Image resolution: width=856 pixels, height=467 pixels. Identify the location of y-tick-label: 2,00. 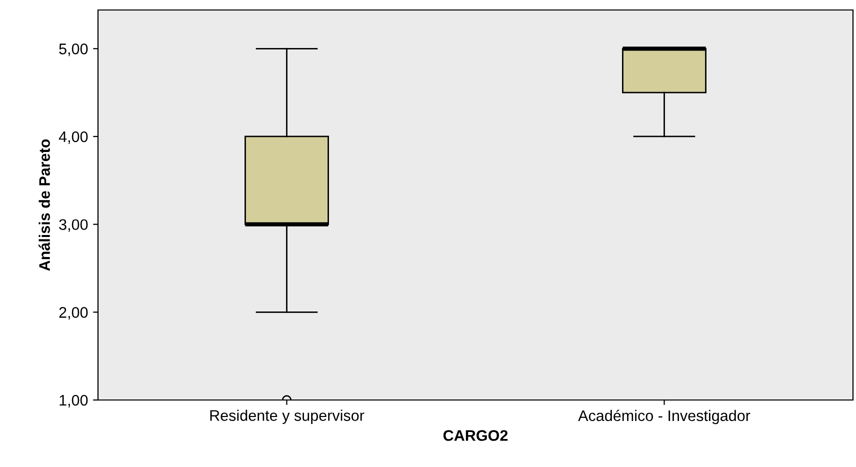
(73, 313).